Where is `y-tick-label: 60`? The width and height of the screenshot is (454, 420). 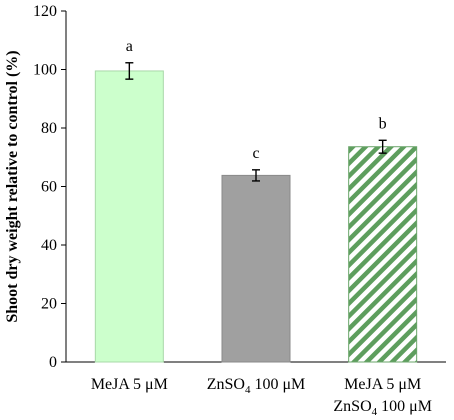
y-tick-label: 60 is located at coordinates (49, 187).